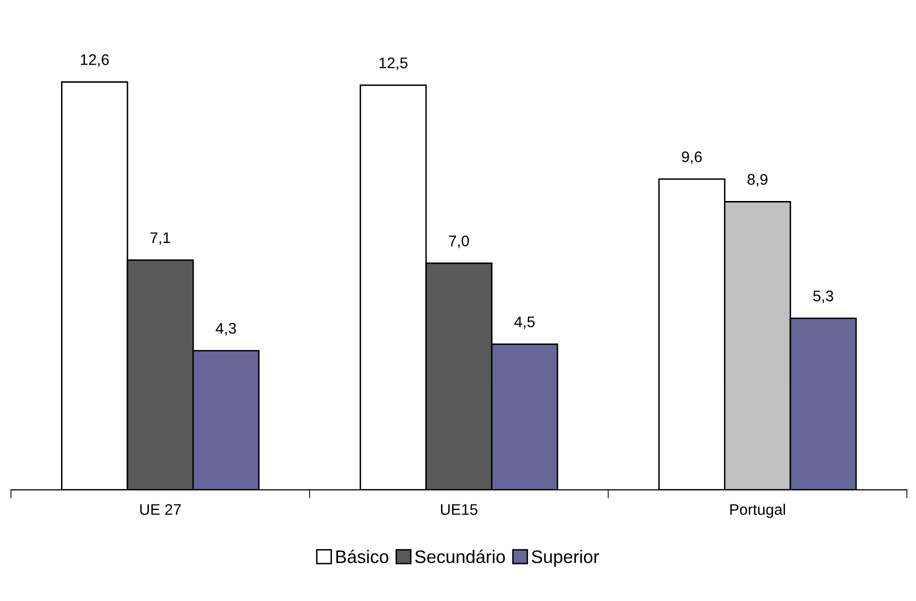 This screenshot has width=916, height=601. Describe the element at coordinates (692, 157) in the screenshot. I see `data-label: 9,6` at that location.